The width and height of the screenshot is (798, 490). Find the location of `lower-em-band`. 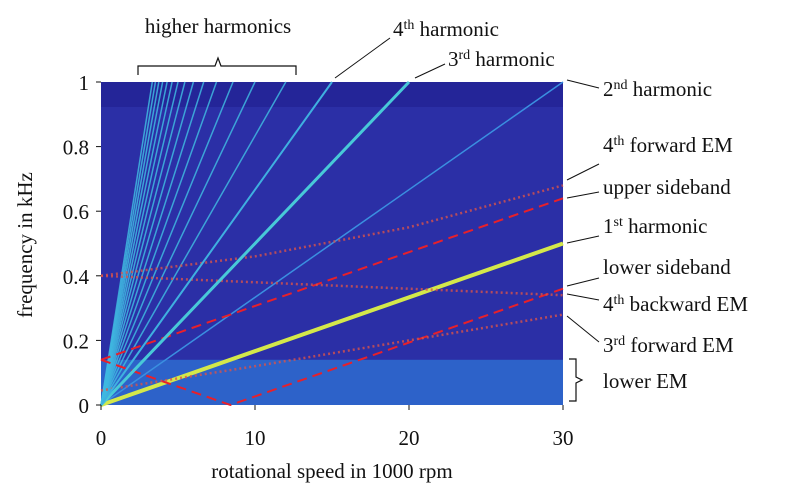

lower-em-band is located at coordinates (332, 382).